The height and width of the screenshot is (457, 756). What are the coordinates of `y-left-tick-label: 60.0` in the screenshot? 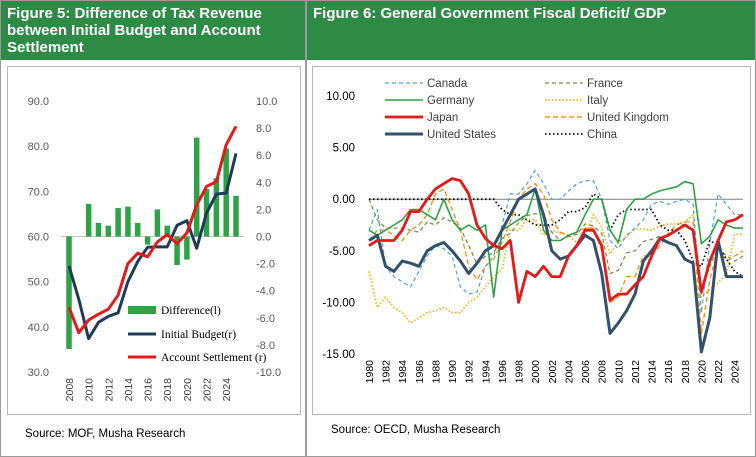 It's located at (38, 238).